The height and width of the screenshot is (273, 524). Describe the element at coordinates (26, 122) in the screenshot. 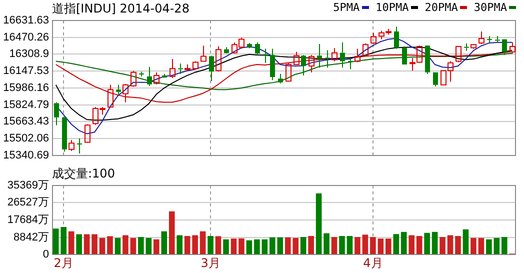

I see `y-tick-label: 15663.43` at that location.